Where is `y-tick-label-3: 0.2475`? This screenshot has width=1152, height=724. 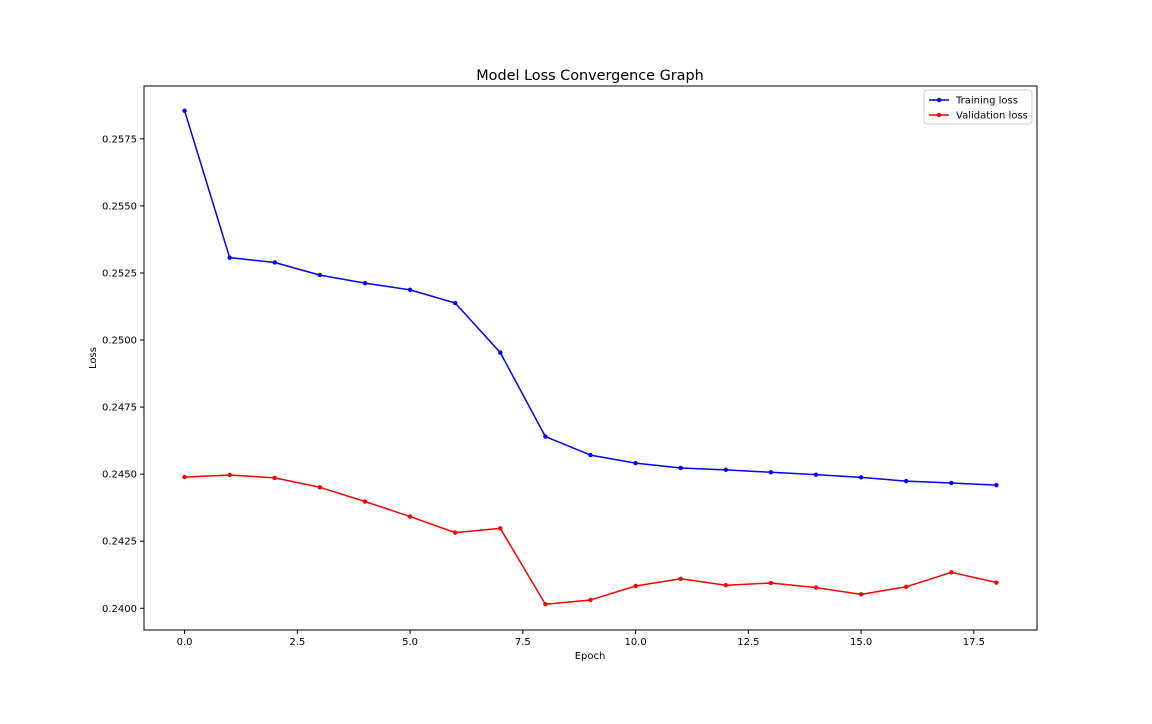
y-tick-label-3: 0.2475 is located at coordinates (119, 408).